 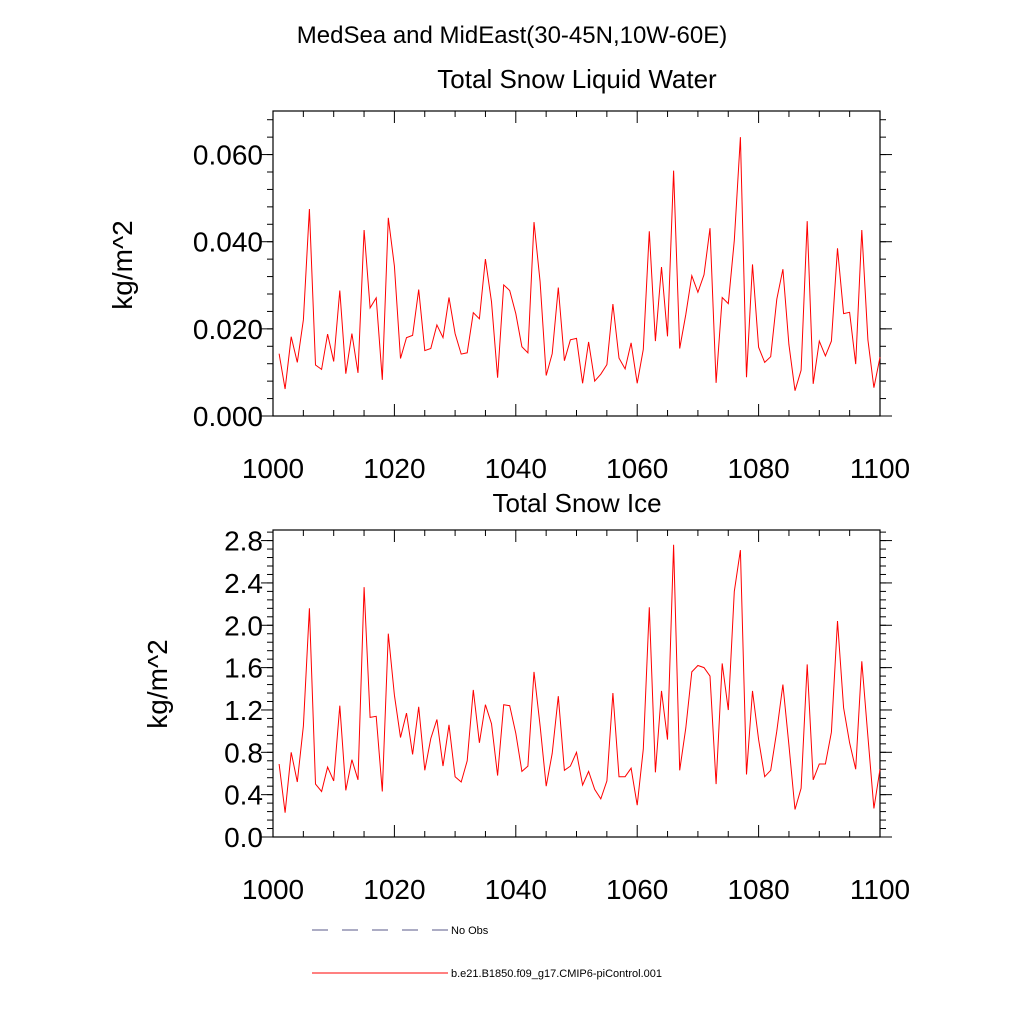 What do you see at coordinates (243, 625) in the screenshot?
I see `y-tick-label: 2.0` at bounding box center [243, 625].